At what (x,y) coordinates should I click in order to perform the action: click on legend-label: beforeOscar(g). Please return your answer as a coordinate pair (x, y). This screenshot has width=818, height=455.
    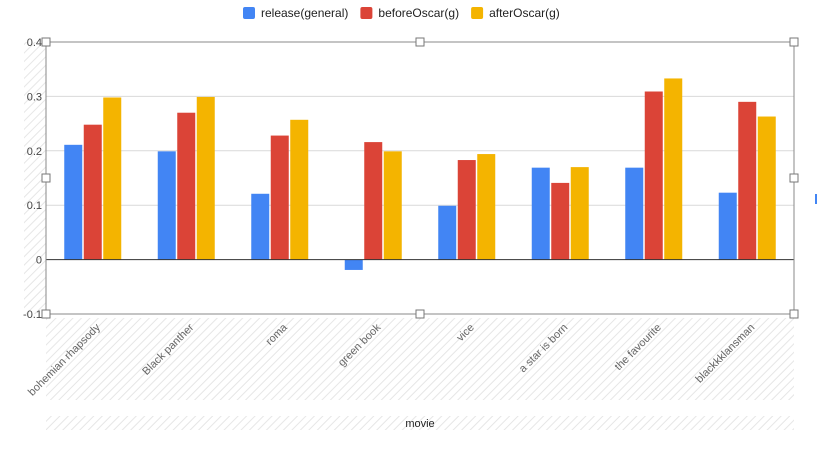
    Looking at the image, I should click on (418, 13).